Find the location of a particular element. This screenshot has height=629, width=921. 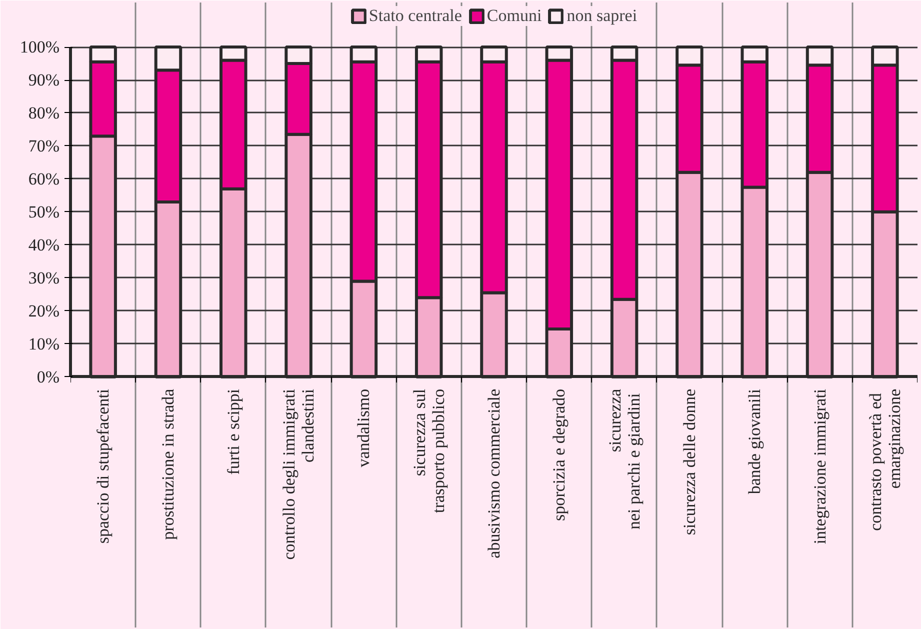

y-tick-label: 30% is located at coordinates (44, 278).